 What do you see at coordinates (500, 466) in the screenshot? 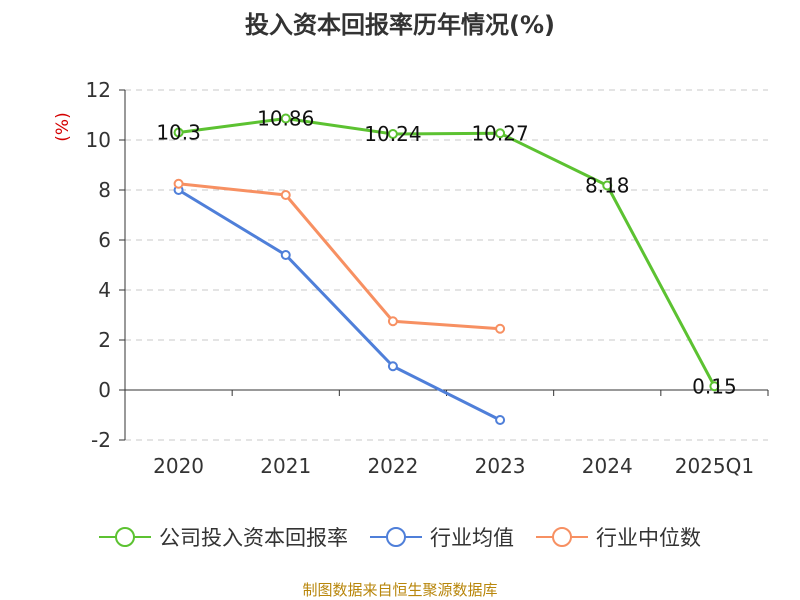
I see `x-tick-label: 2023` at bounding box center [500, 466].